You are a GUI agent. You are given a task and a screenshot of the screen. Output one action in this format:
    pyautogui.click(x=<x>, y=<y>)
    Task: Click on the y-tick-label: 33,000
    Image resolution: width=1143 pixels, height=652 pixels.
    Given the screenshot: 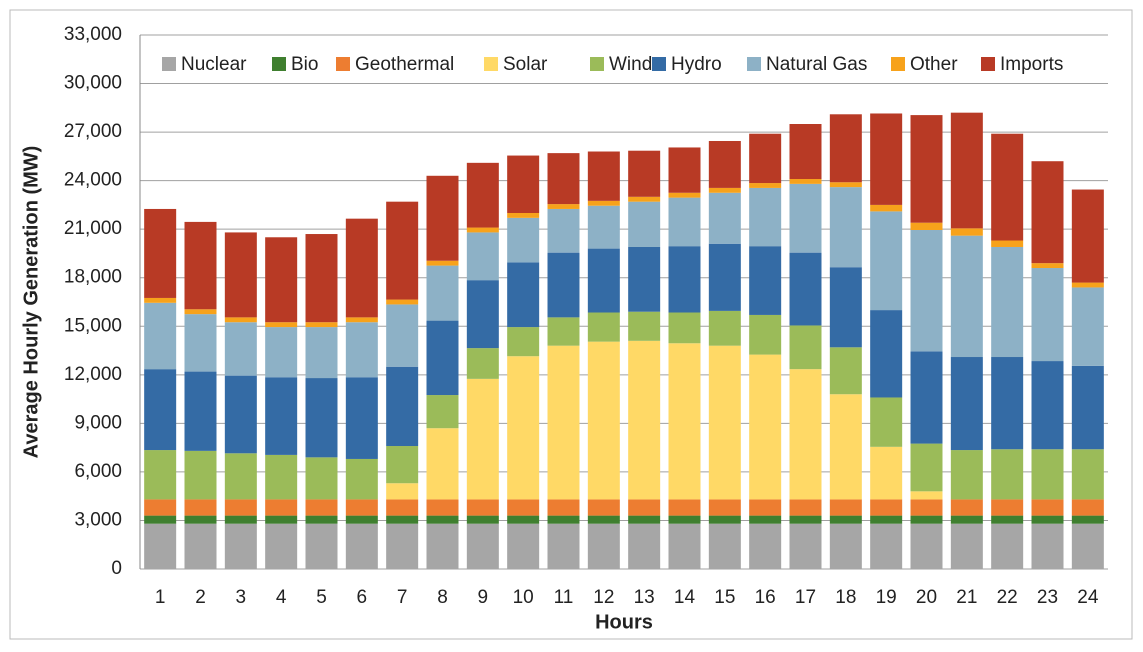 What is the action you would take?
    pyautogui.click(x=93, y=34)
    